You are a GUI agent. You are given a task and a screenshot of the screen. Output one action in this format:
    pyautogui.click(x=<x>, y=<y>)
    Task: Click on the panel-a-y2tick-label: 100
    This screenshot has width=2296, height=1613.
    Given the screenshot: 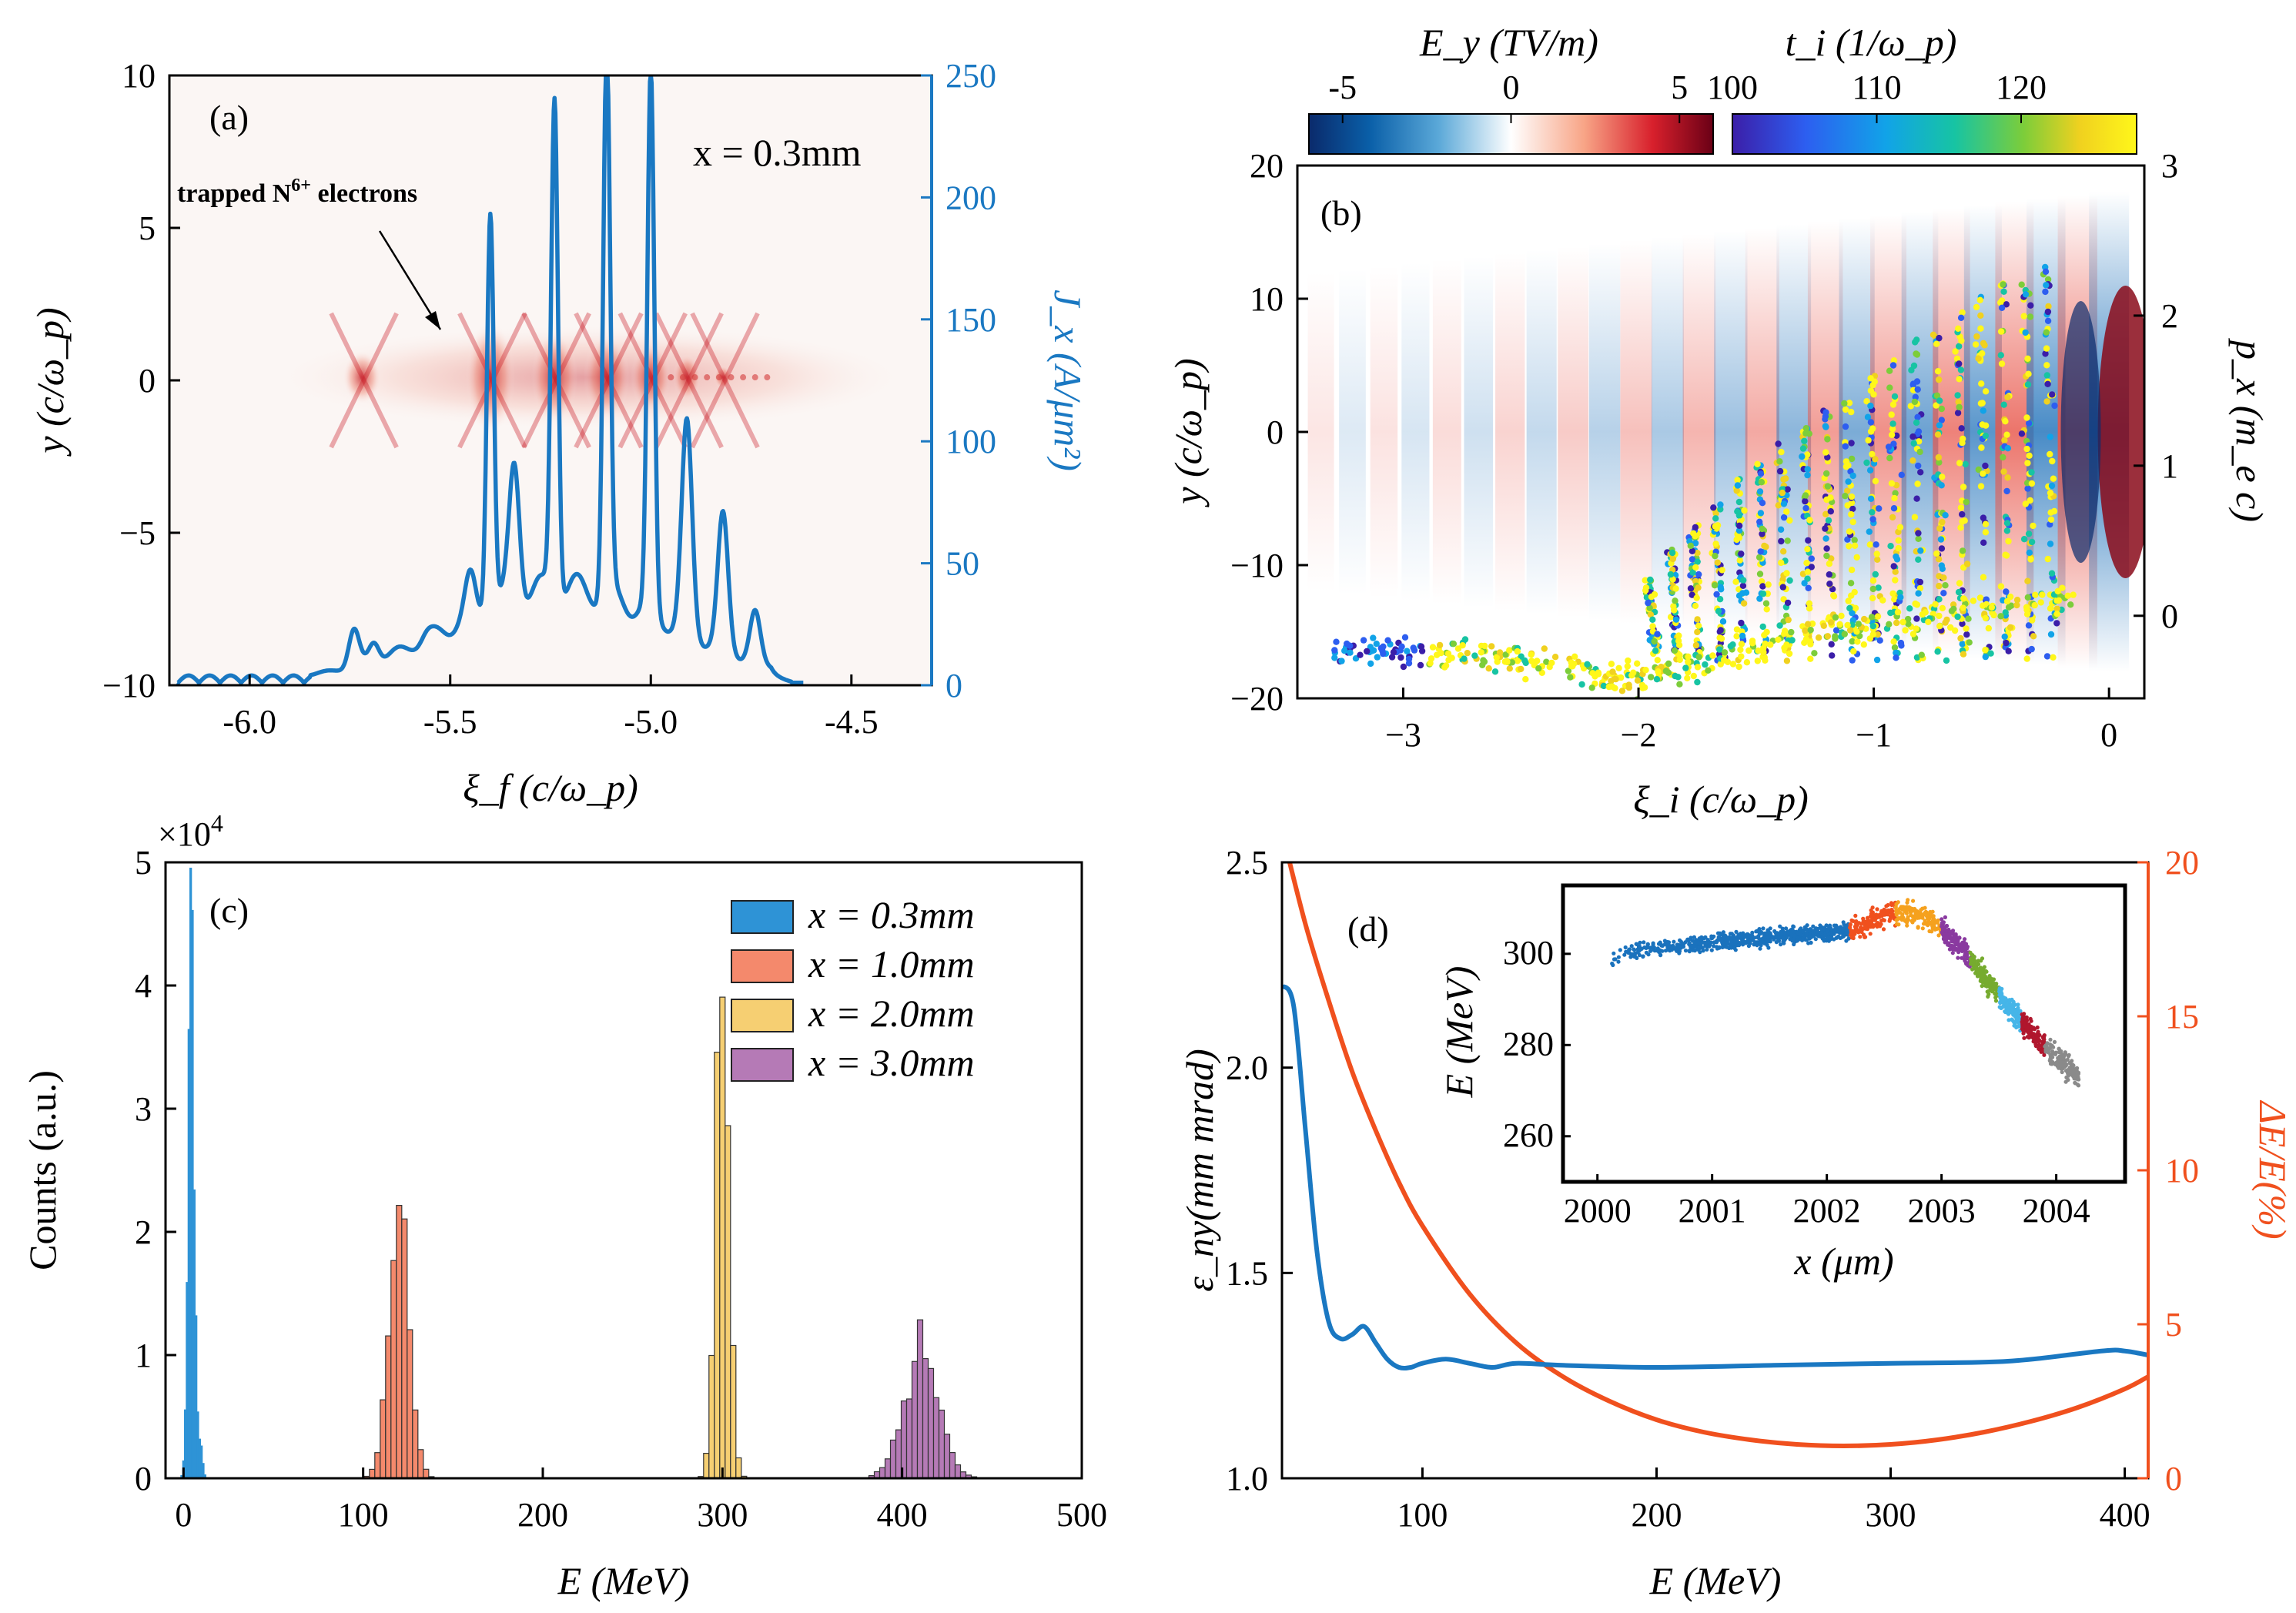 What is the action you would take?
    pyautogui.click(x=971, y=441)
    